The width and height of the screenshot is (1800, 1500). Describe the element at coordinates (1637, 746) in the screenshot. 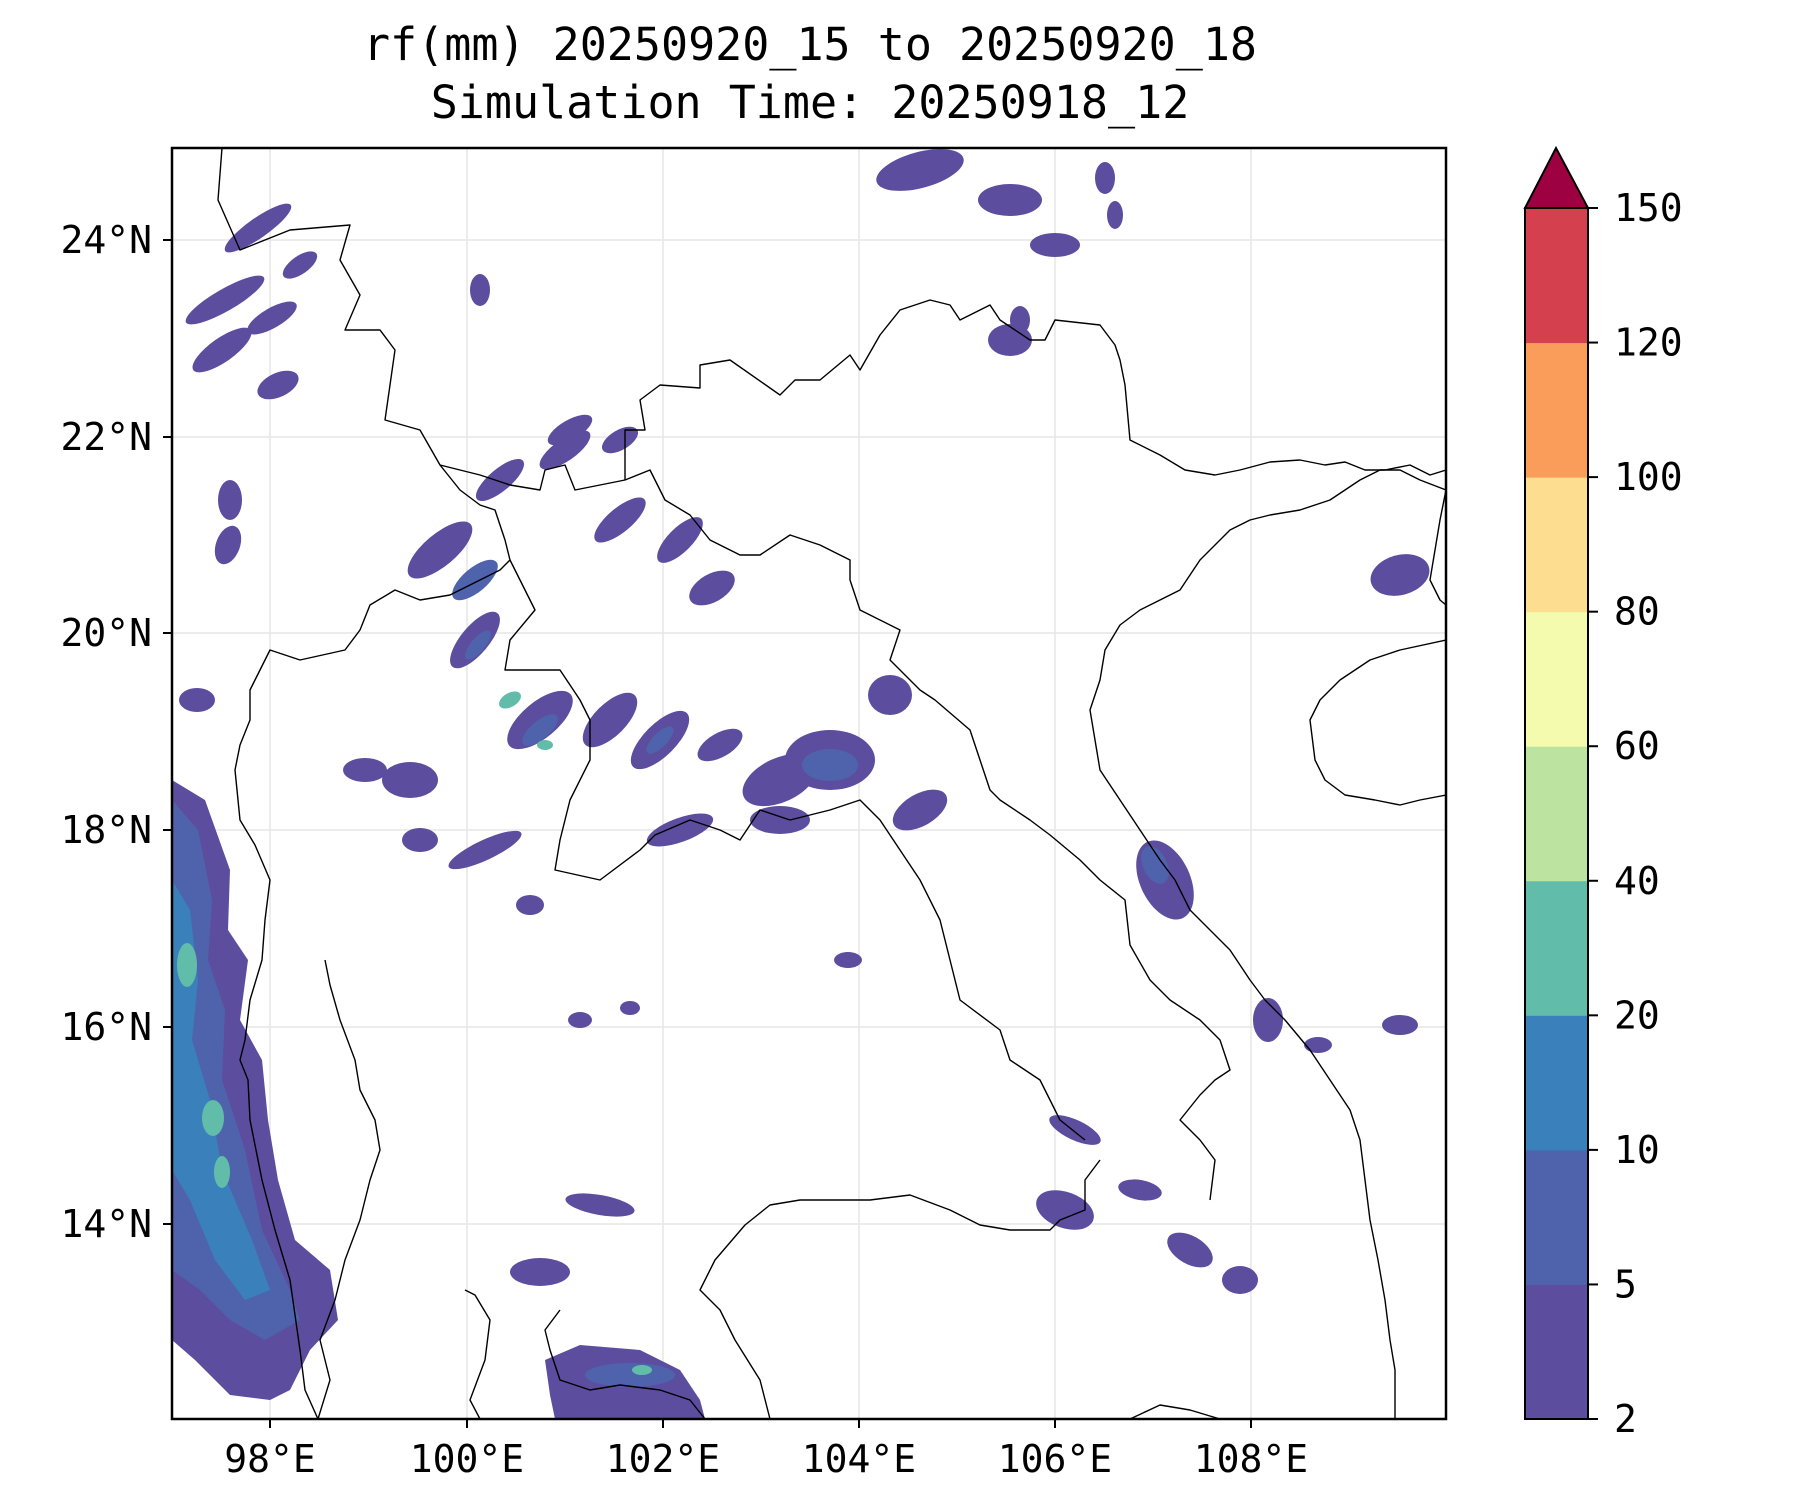

I see `colorbar-tick-label: 60` at that location.